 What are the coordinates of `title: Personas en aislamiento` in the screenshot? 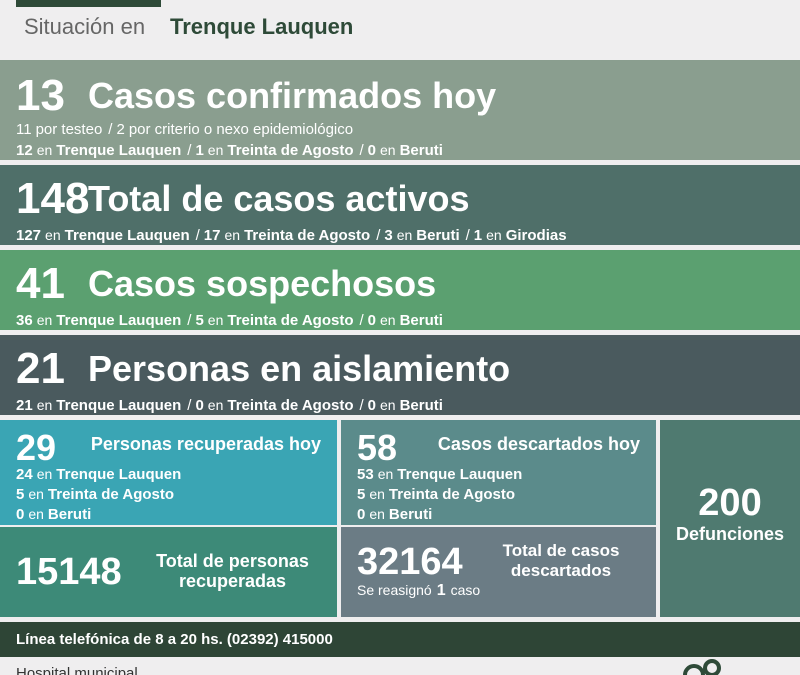 It's located at (299, 368).